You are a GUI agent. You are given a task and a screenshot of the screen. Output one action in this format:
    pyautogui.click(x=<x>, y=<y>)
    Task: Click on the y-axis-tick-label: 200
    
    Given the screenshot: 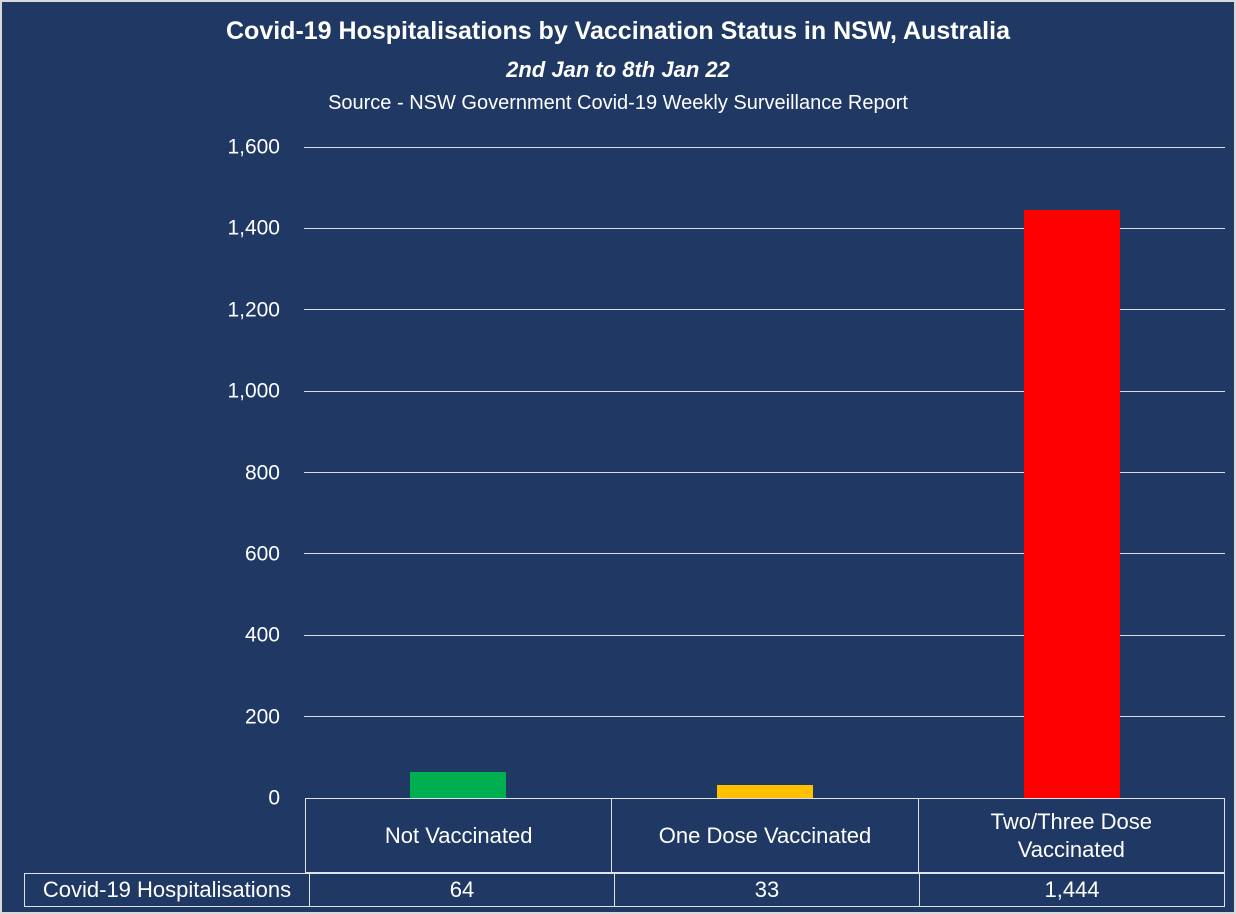 What is the action you would take?
    pyautogui.click(x=262, y=717)
    